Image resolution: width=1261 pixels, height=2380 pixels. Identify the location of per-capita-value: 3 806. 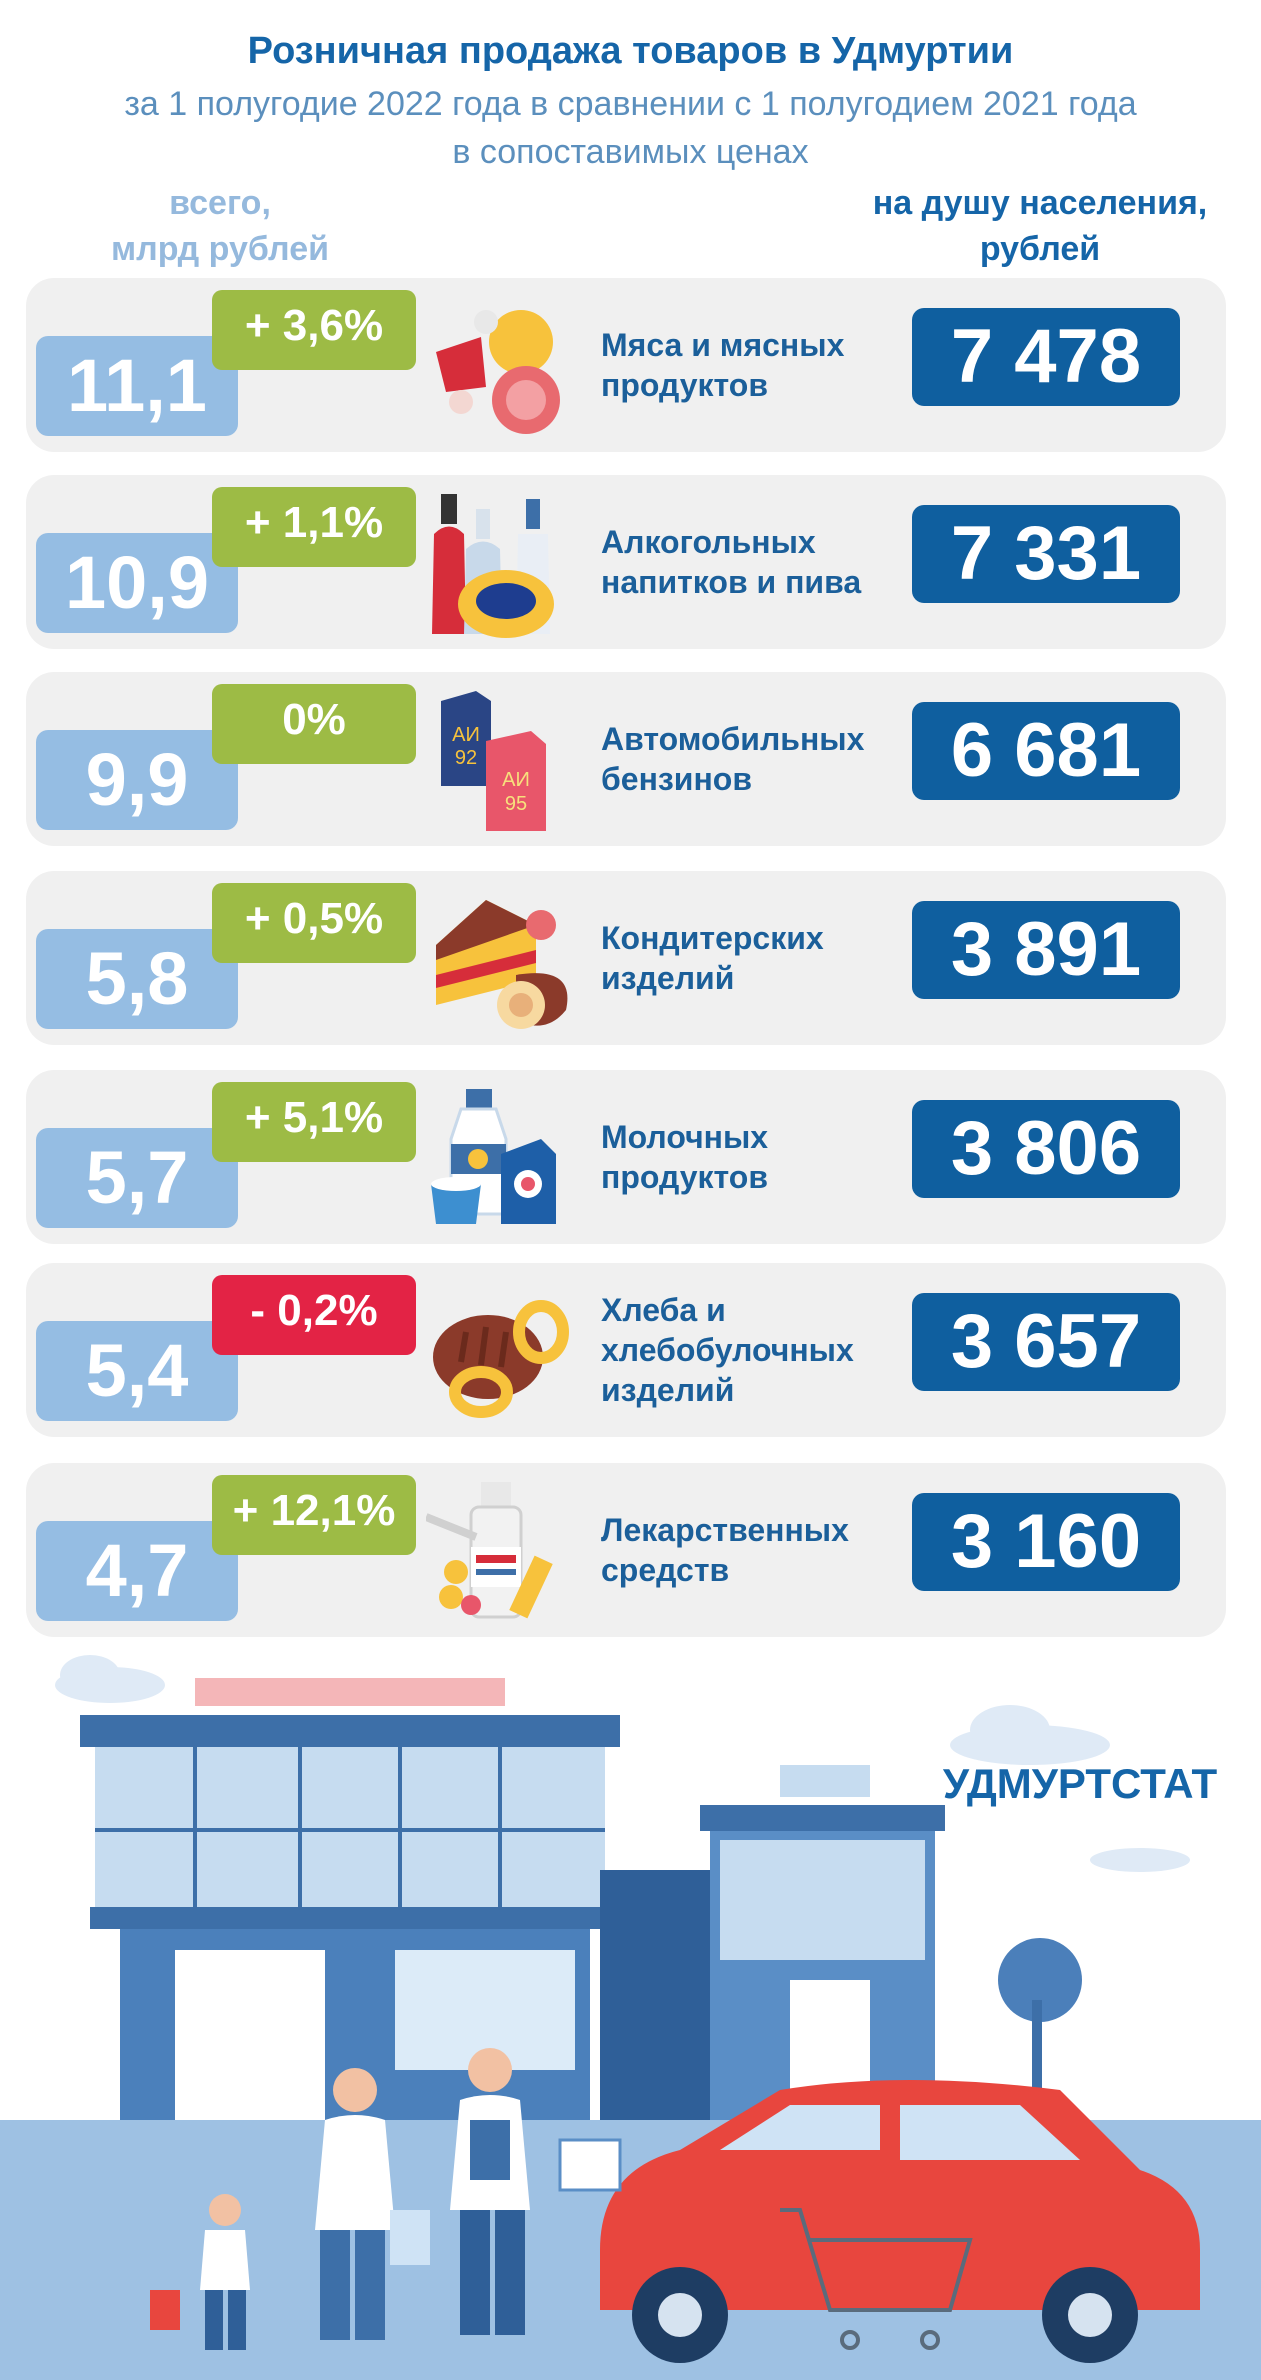
(1046, 1149).